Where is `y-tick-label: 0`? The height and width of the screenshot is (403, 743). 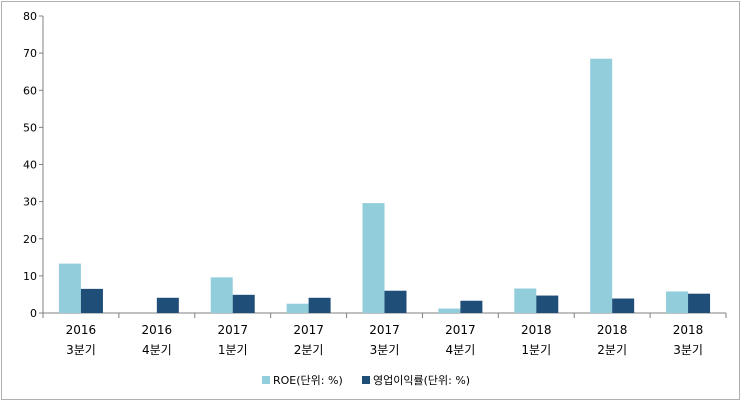
y-tick-label: 0 is located at coordinates (33, 313).